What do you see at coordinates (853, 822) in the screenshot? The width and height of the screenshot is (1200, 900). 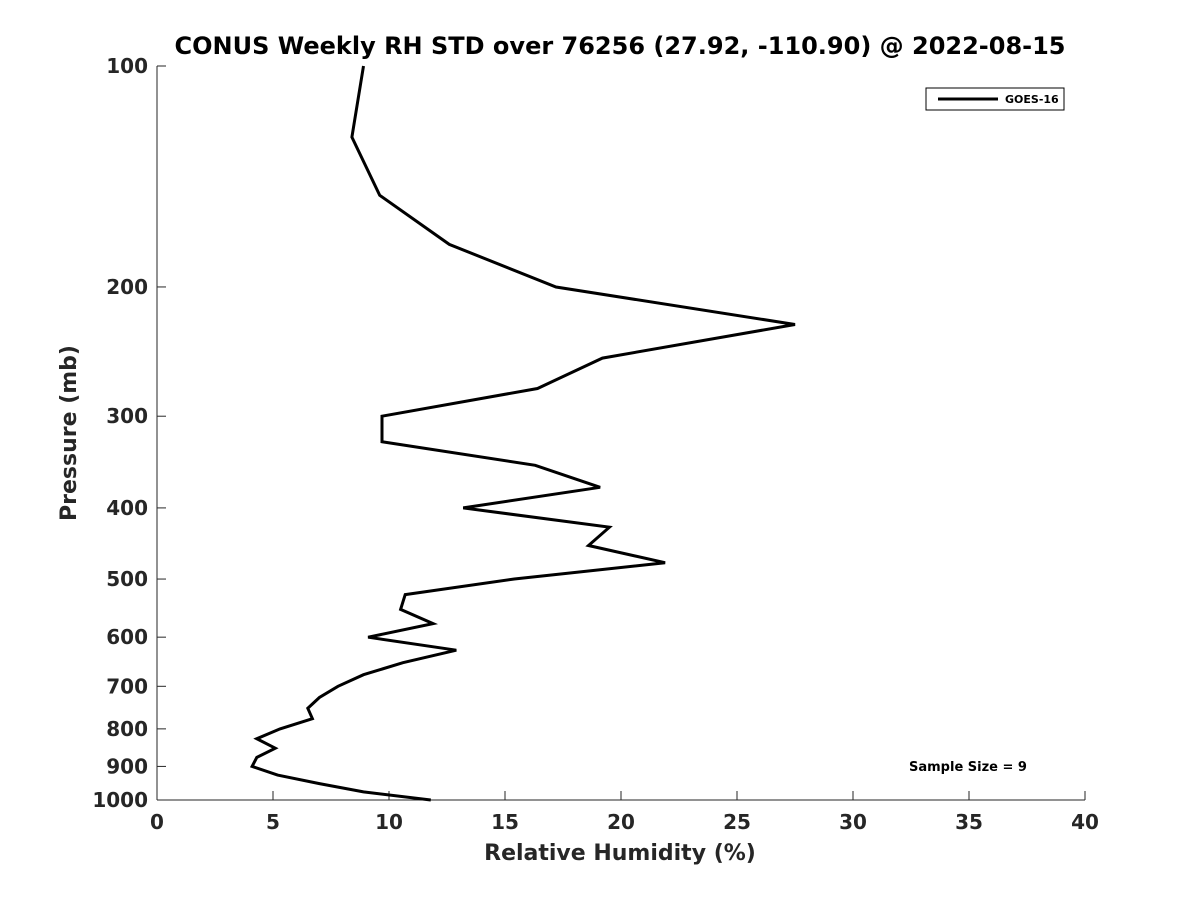 I see `x-tick-label: 30` at bounding box center [853, 822].